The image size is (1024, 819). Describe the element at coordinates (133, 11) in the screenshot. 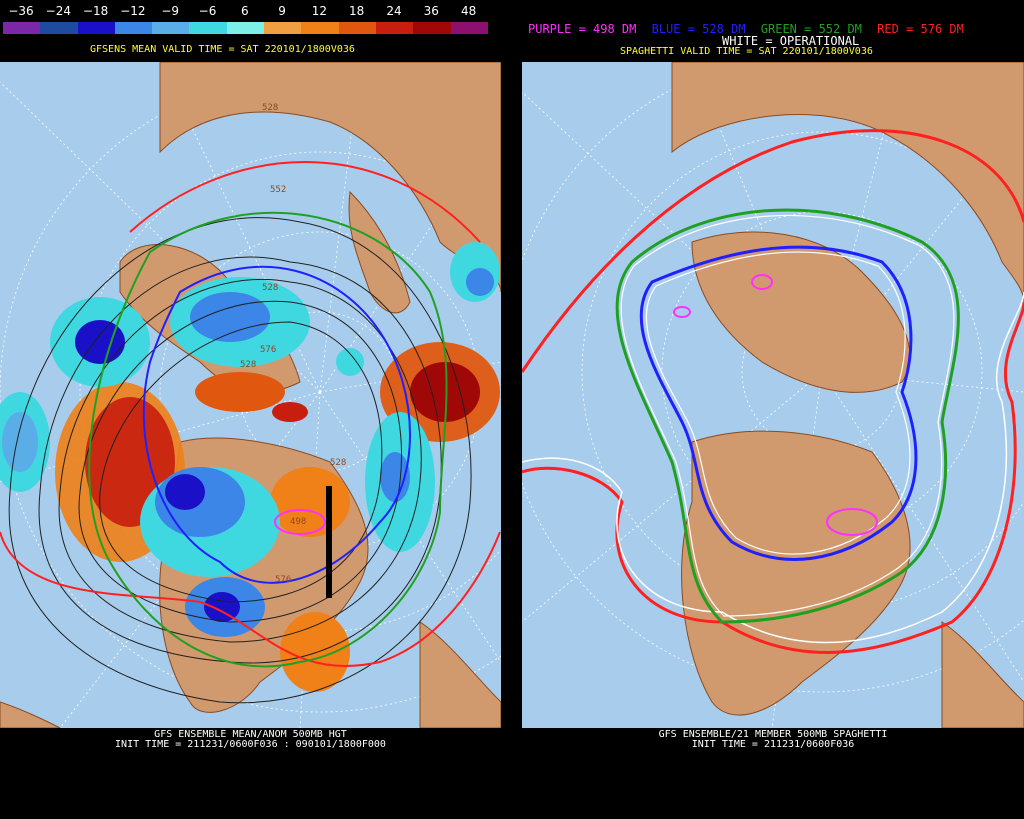

I see `colorbar-label: −12` at that location.